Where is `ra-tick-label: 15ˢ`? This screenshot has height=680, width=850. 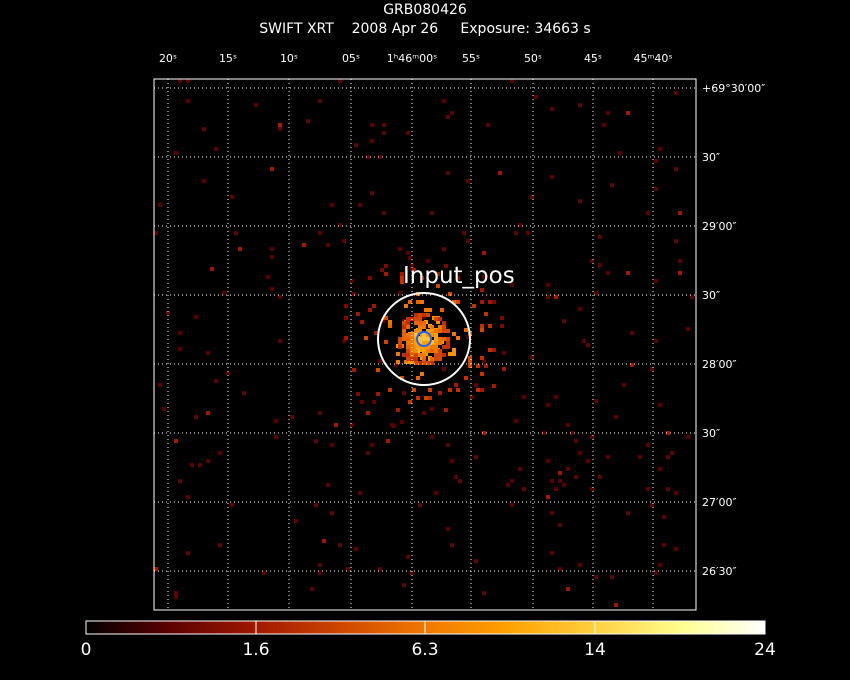 ra-tick-label: 15ˢ is located at coordinates (228, 58).